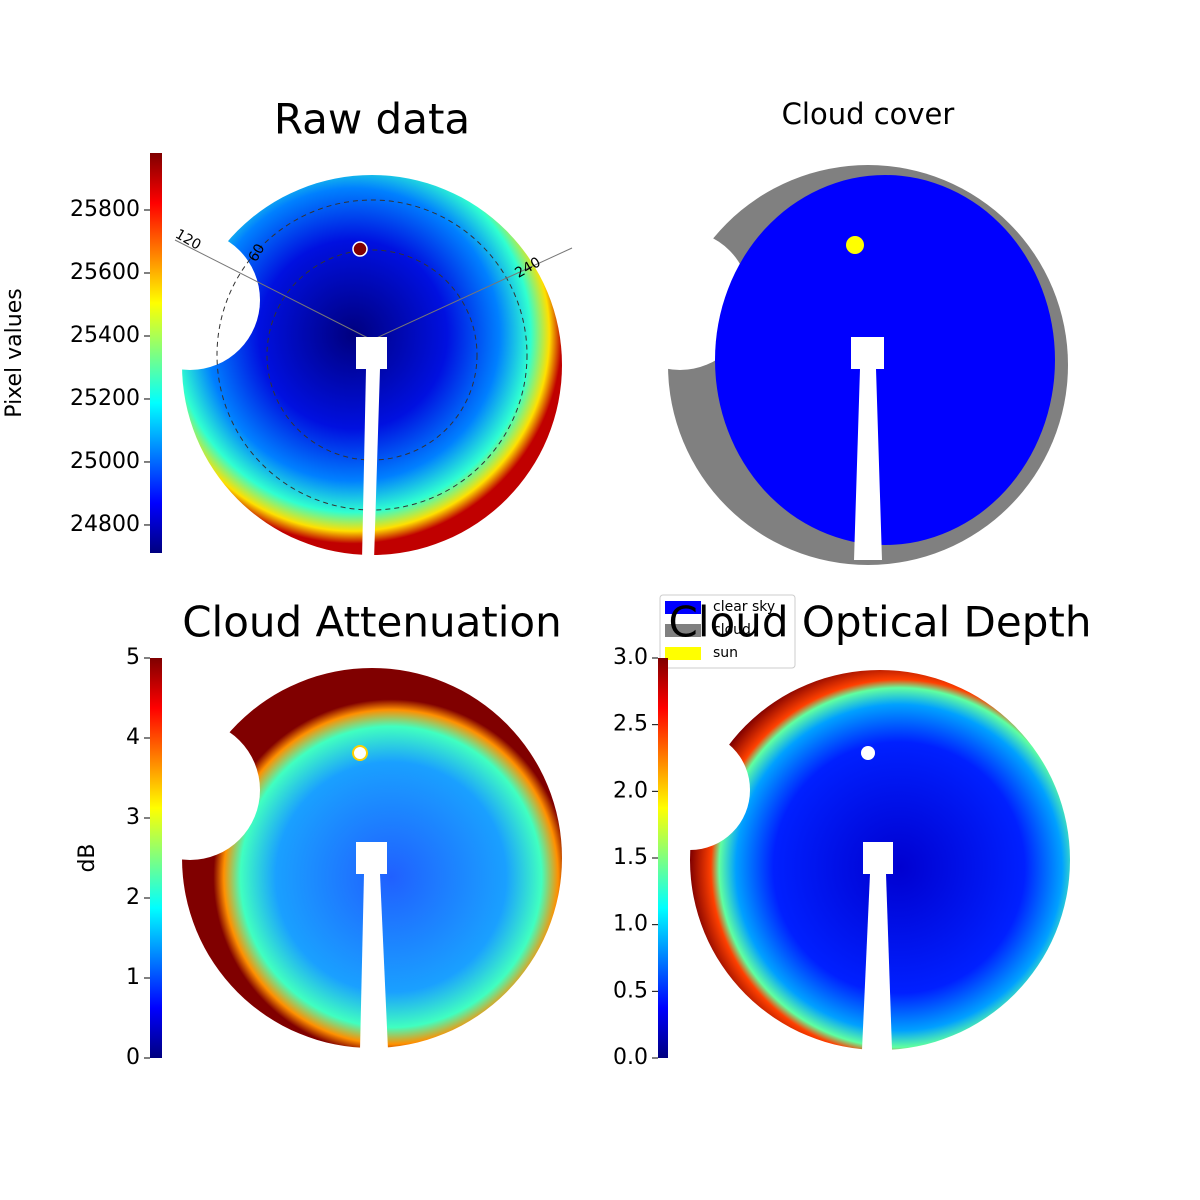  What do you see at coordinates (133, 737) in the screenshot?
I see `colorbar-tick-label: 4` at bounding box center [133, 737].